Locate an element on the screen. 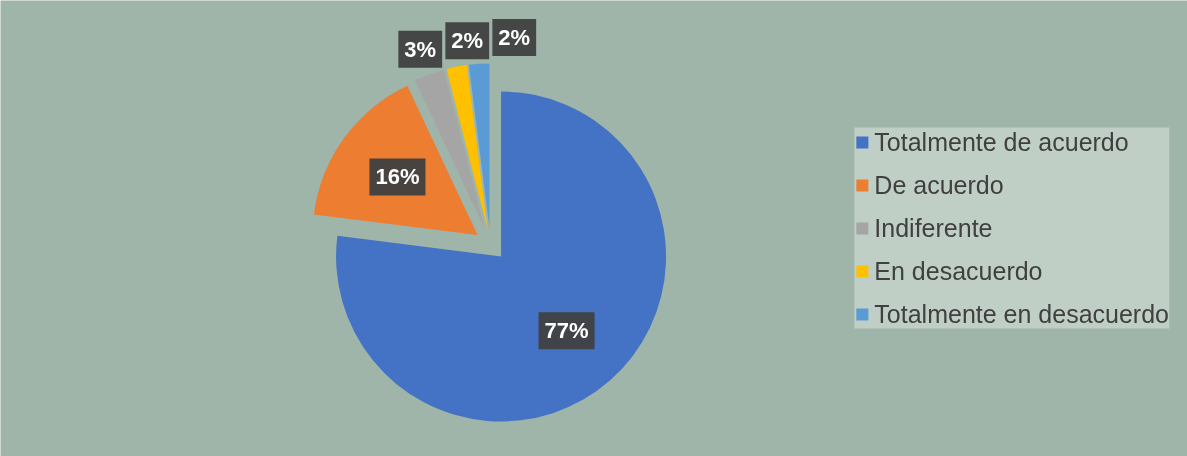 This screenshot has height=456, width=1187. legend-label: Totalmente en desacuerdo is located at coordinates (1021, 314).